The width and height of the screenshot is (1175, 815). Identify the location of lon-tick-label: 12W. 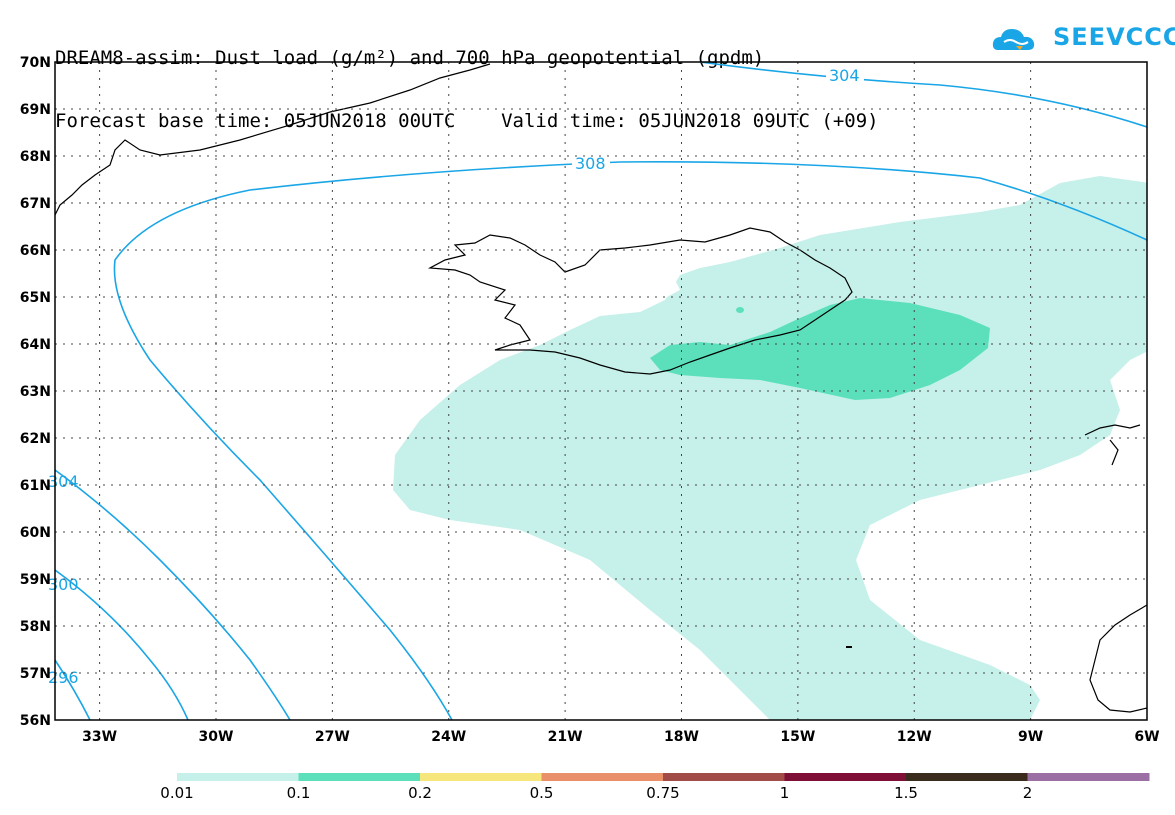
(914, 737).